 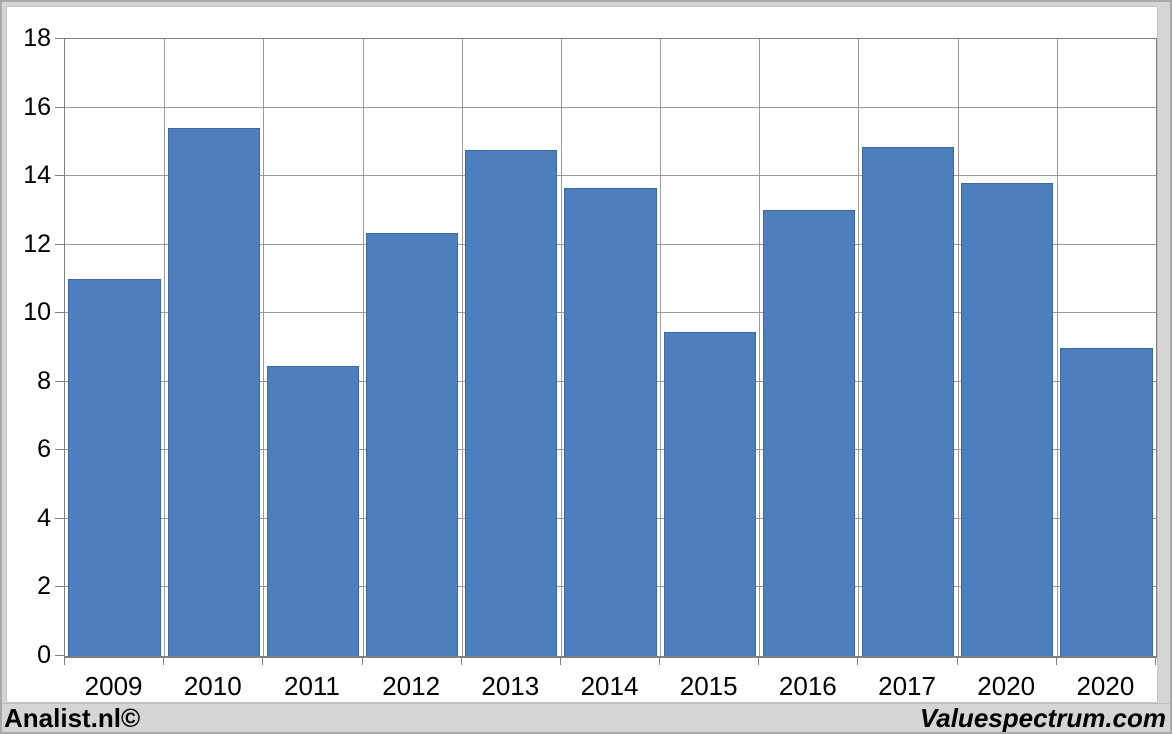 I want to click on valuespectrum-watermark: Valuespectrum.com, so click(x=1042, y=718).